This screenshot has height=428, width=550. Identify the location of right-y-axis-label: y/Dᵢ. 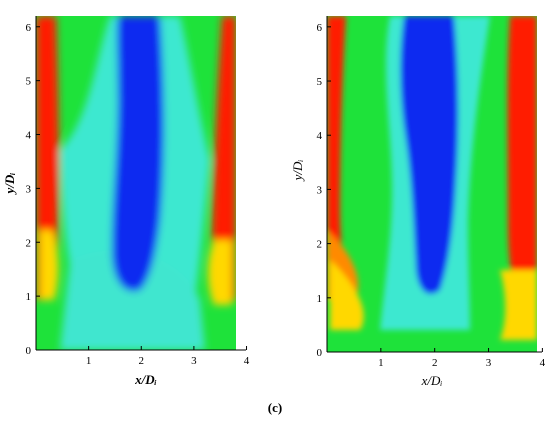
(297, 171).